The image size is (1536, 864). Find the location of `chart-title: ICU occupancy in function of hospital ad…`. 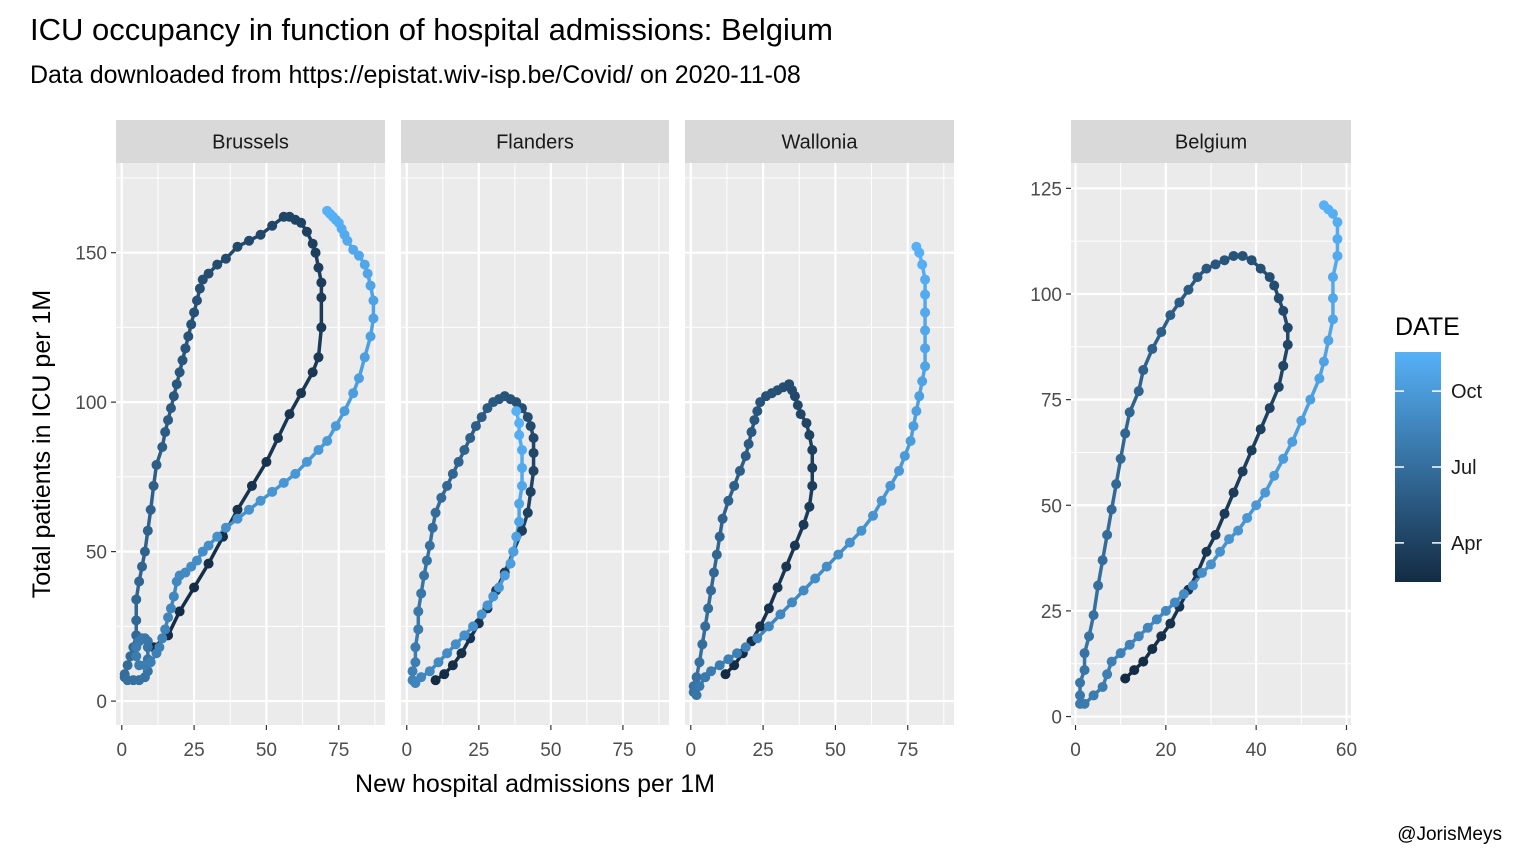

chart-title: ICU occupancy in function of hospital ad… is located at coordinates (431, 29).